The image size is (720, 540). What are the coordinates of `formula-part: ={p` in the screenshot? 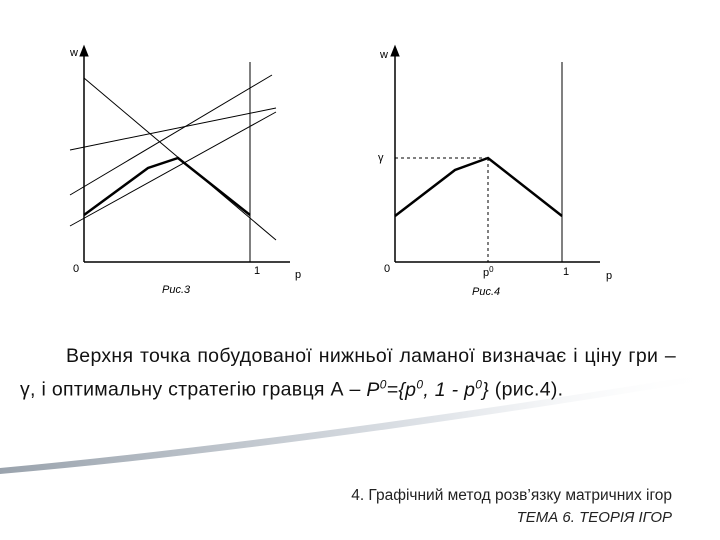 It's located at (401, 389).